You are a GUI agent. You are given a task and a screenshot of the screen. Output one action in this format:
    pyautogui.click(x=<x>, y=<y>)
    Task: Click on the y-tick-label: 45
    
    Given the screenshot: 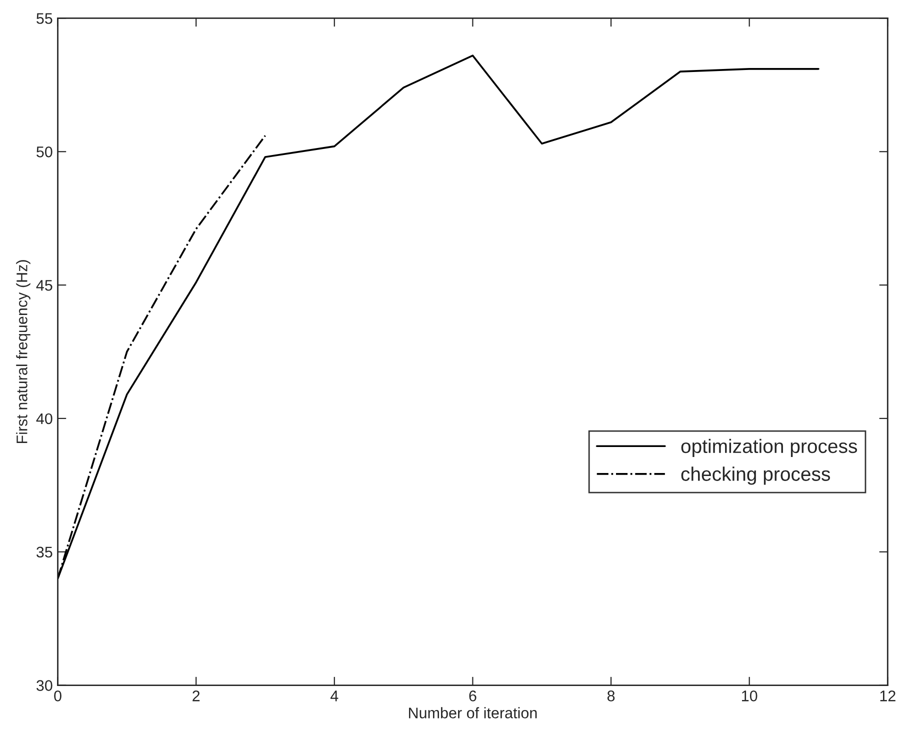 What is the action you would take?
    pyautogui.click(x=44, y=285)
    